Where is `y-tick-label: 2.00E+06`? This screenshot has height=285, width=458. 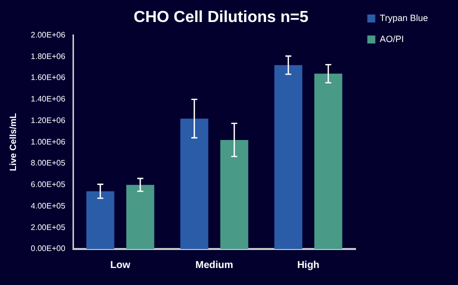
y-tick-label: 2.00E+06 is located at coordinates (48, 35).